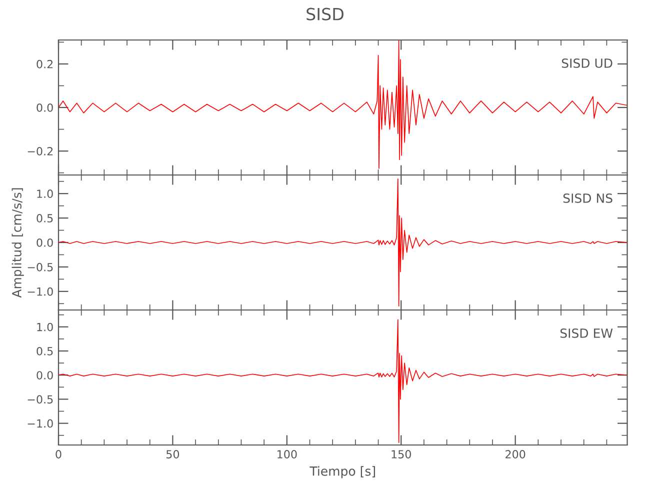 This screenshot has width=650, height=500. I want to click on x-axis-title: Tiempo [s], so click(343, 472).